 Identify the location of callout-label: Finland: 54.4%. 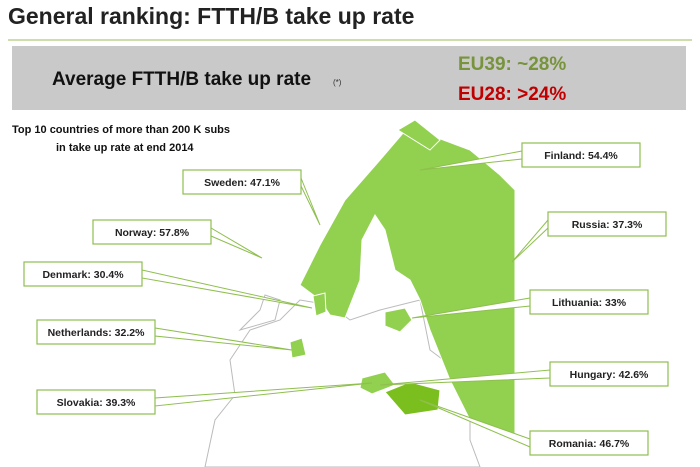
(581, 156).